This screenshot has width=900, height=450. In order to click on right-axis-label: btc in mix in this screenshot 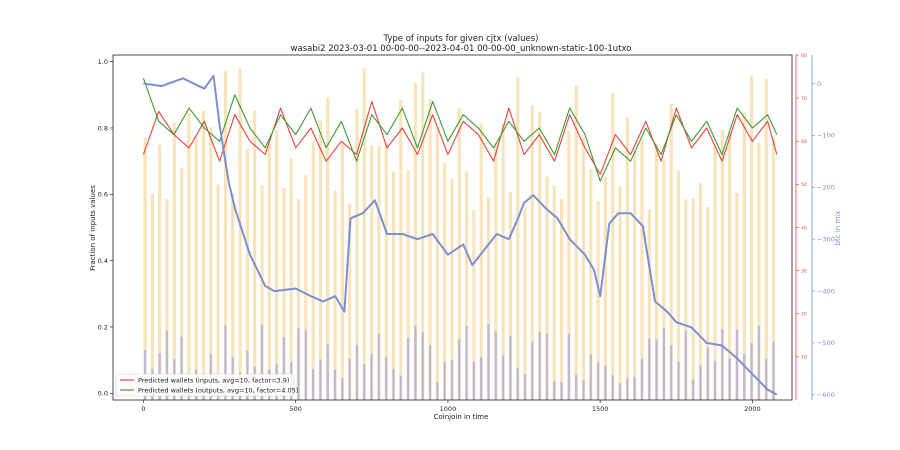, I will do `click(838, 228)`.